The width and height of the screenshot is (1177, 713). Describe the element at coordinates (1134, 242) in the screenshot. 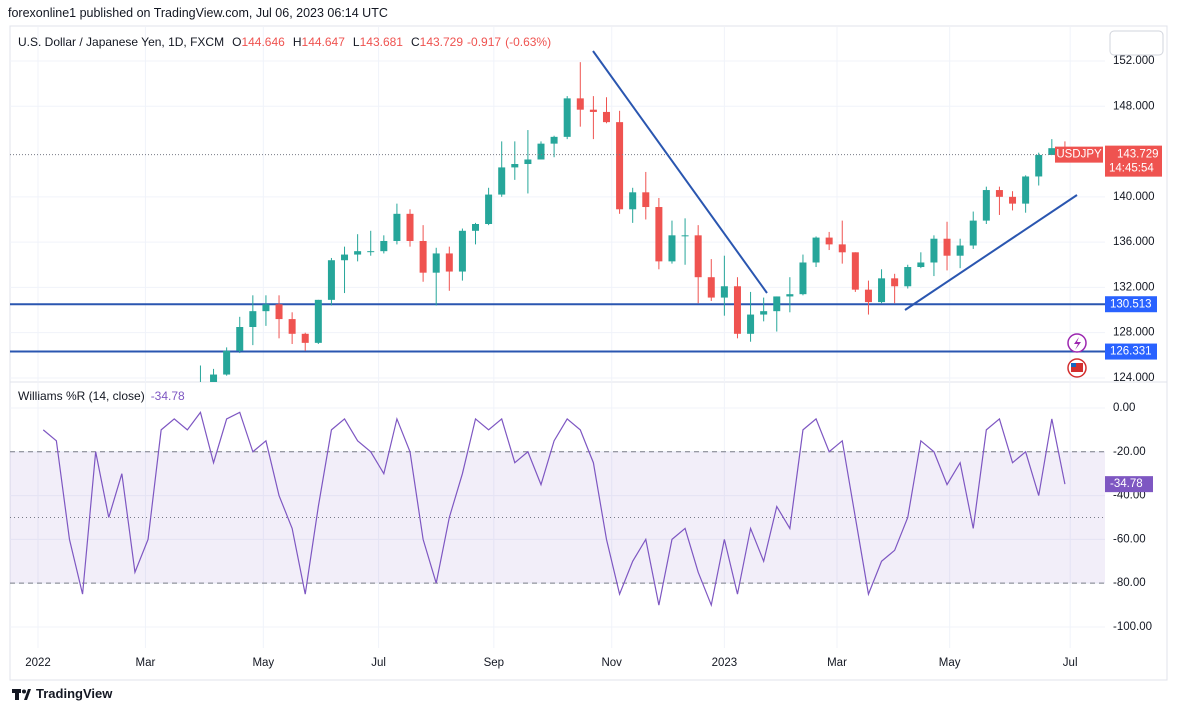

I see `y-tick-label: 136.000` at that location.